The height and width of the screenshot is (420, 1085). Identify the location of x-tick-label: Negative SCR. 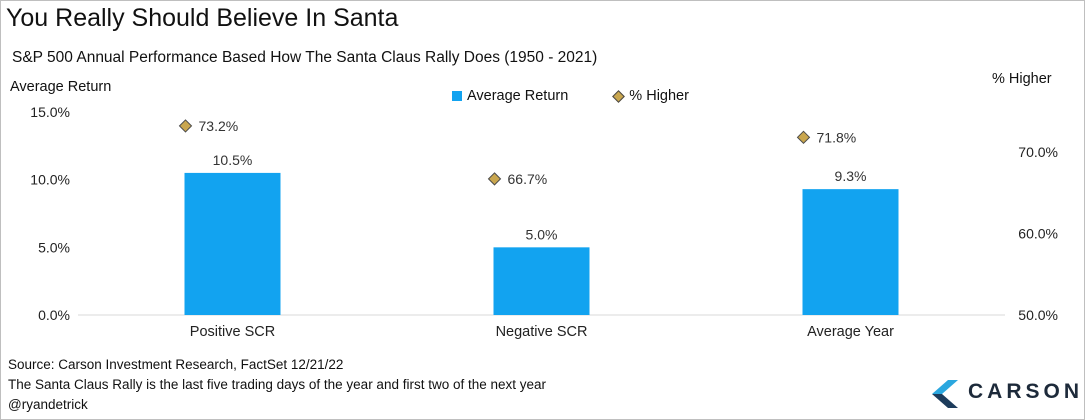
(542, 332).